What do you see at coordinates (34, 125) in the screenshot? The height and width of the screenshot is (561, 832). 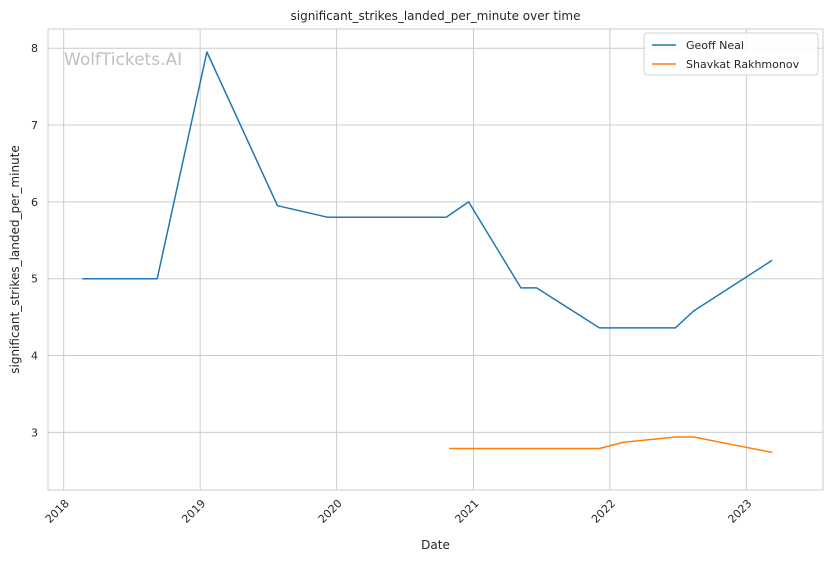 I see `y-tick-label: 7` at bounding box center [34, 125].